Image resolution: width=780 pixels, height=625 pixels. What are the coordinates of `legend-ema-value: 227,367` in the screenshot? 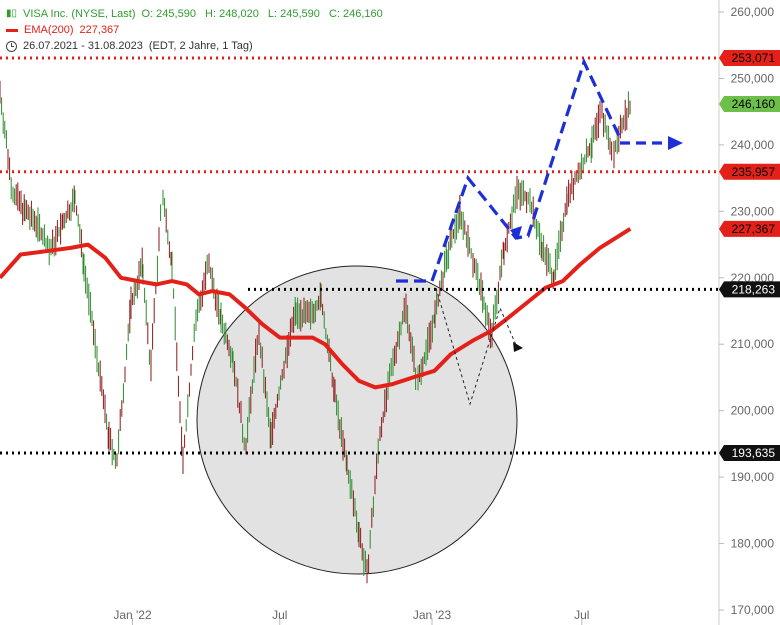 It's located at (99, 30).